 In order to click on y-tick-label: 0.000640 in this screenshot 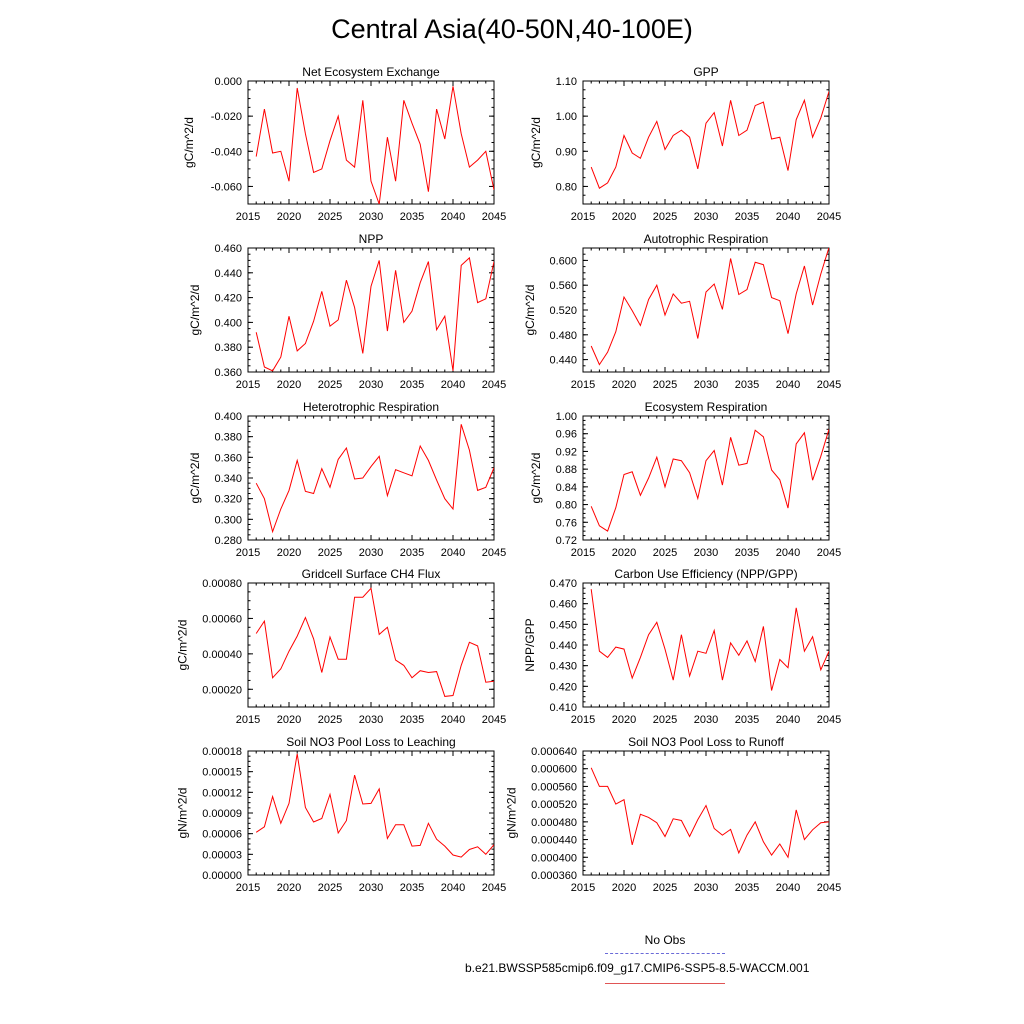, I will do `click(554, 752)`.